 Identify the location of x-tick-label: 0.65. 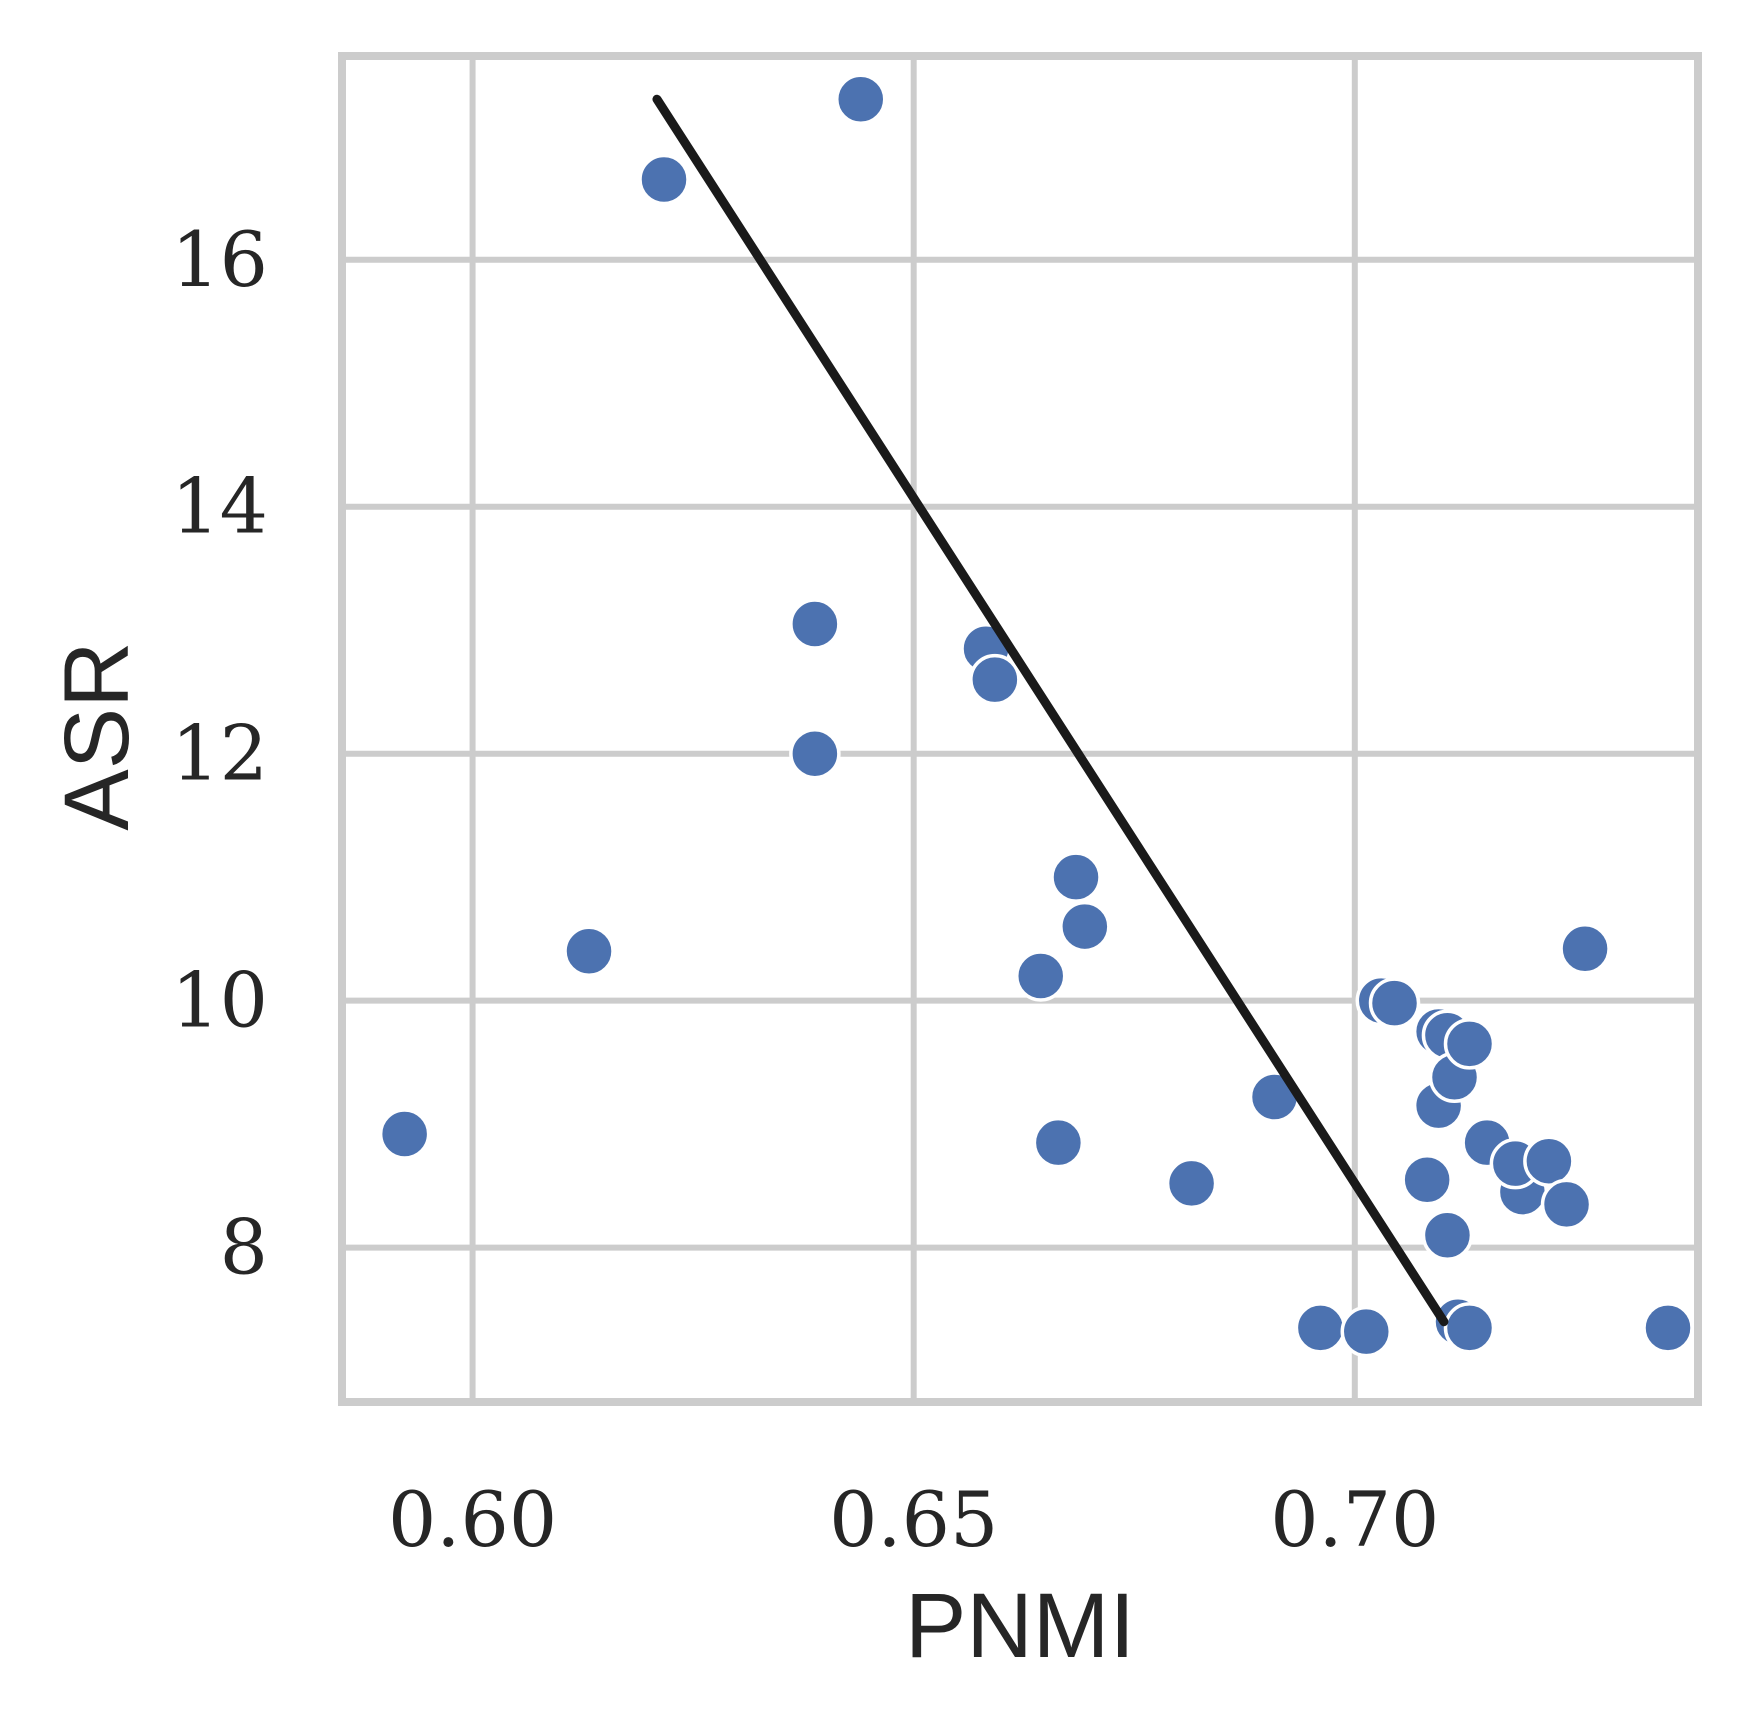
(913, 1519).